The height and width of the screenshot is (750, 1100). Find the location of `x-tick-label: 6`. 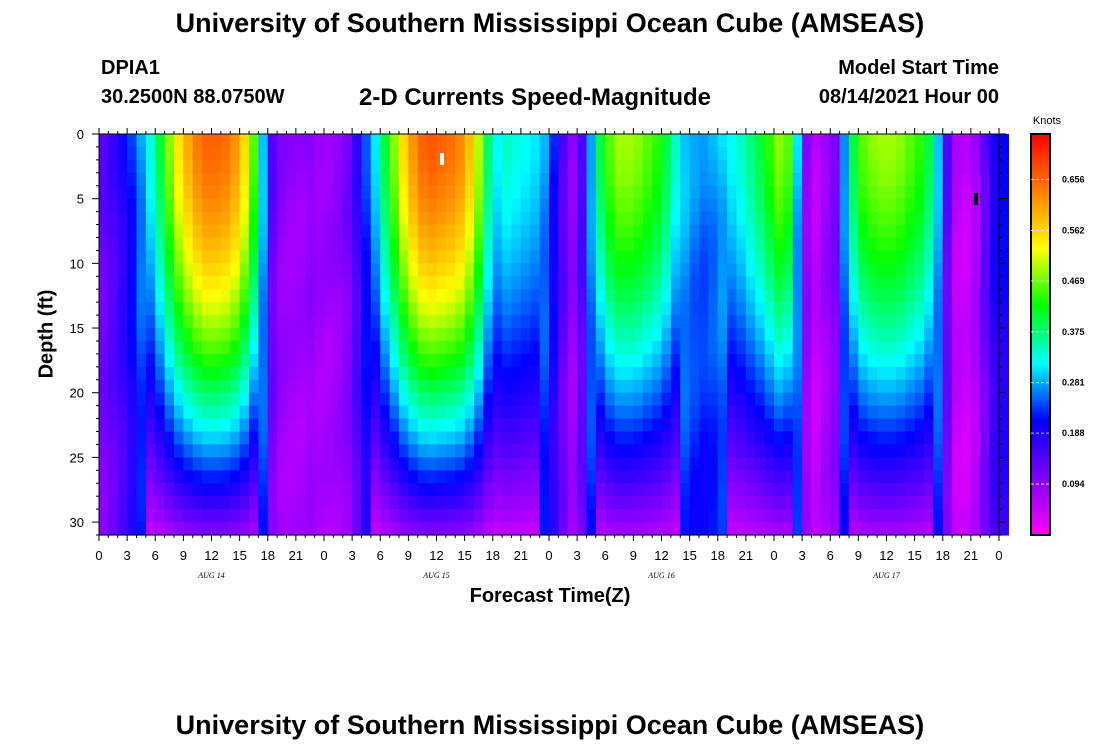

x-tick-label: 6 is located at coordinates (380, 555).